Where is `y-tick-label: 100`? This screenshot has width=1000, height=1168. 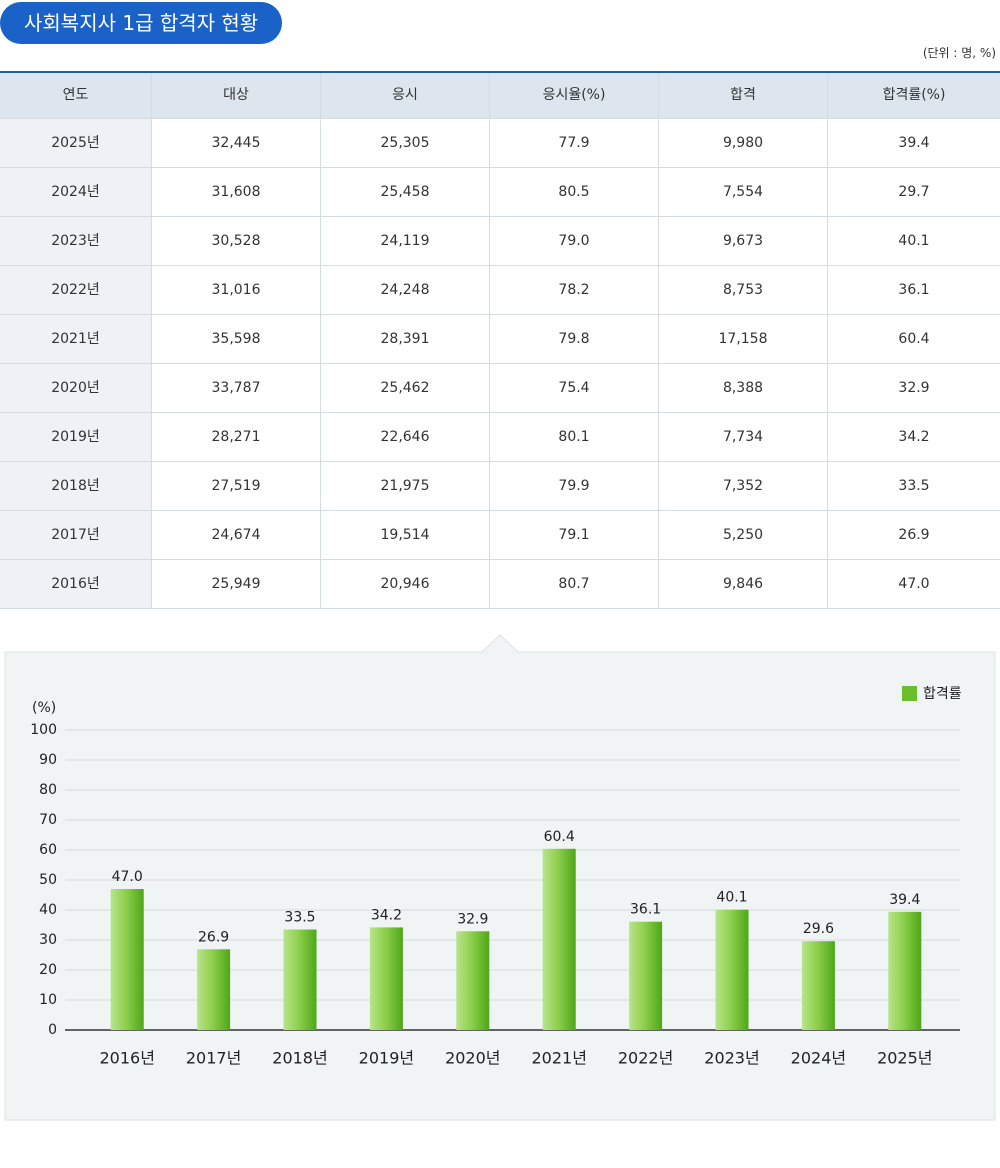
y-tick-label: 100 is located at coordinates (43, 730).